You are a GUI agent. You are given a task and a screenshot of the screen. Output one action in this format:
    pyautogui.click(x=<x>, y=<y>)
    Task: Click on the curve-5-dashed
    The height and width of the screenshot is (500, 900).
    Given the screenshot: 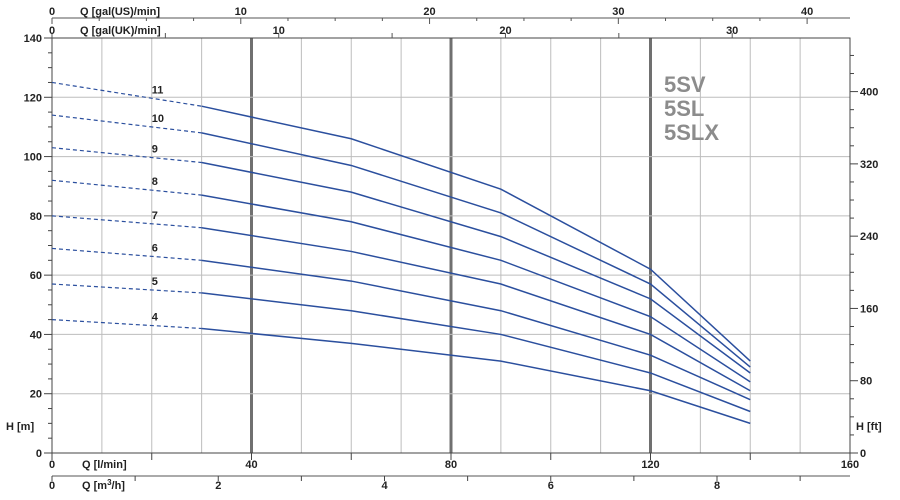 What is the action you would take?
    pyautogui.click(x=126, y=288)
    